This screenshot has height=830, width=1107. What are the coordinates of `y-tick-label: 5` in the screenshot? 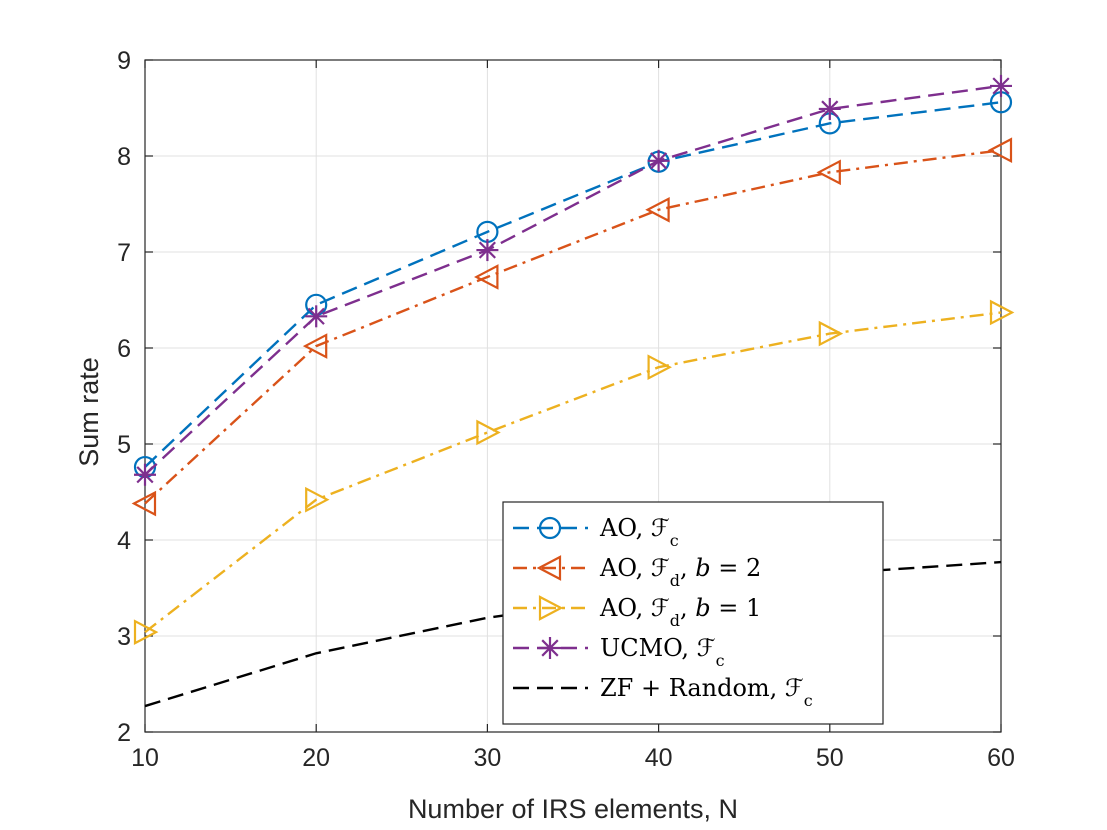 It's located at (124, 445).